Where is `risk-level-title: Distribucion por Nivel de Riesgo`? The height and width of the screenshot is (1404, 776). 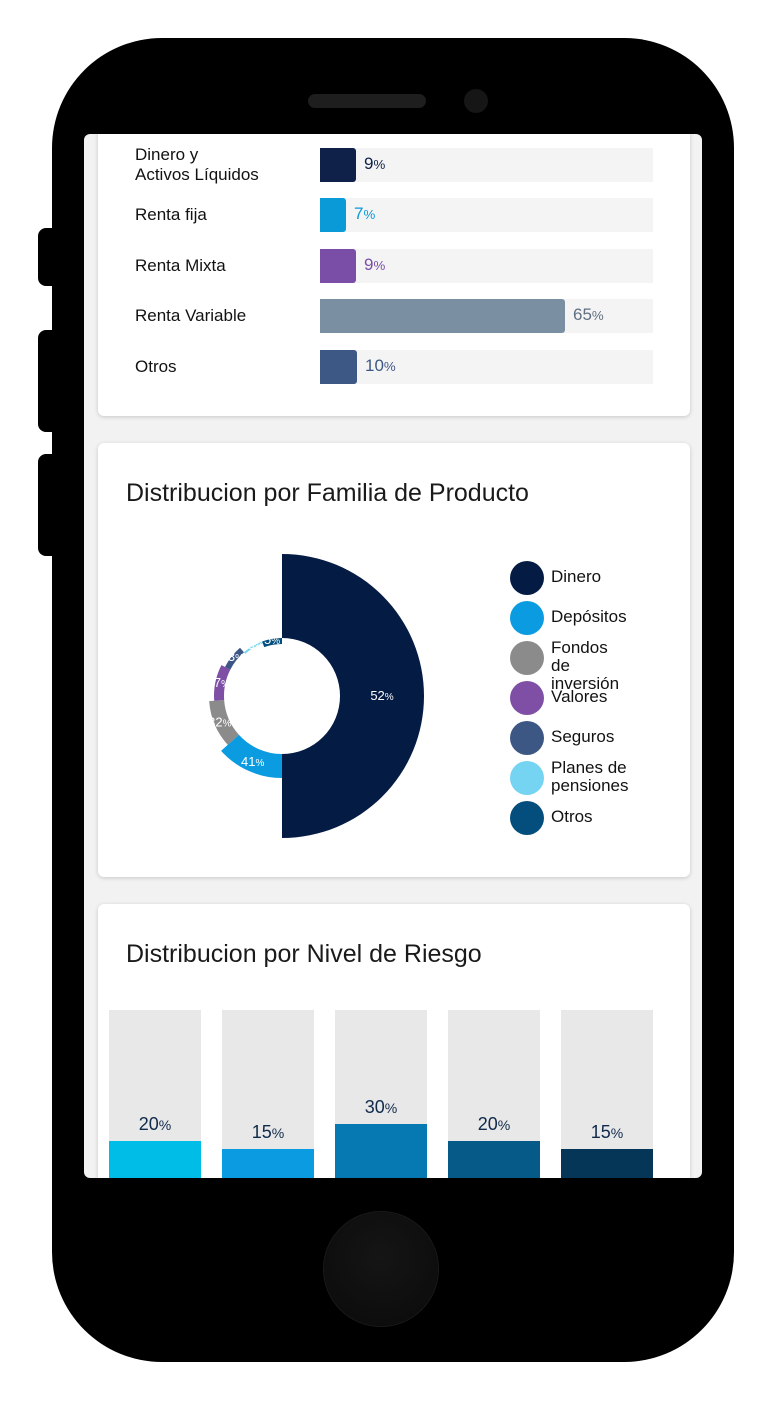 risk-level-title: Distribucion por Nivel de Riesgo is located at coordinates (304, 954).